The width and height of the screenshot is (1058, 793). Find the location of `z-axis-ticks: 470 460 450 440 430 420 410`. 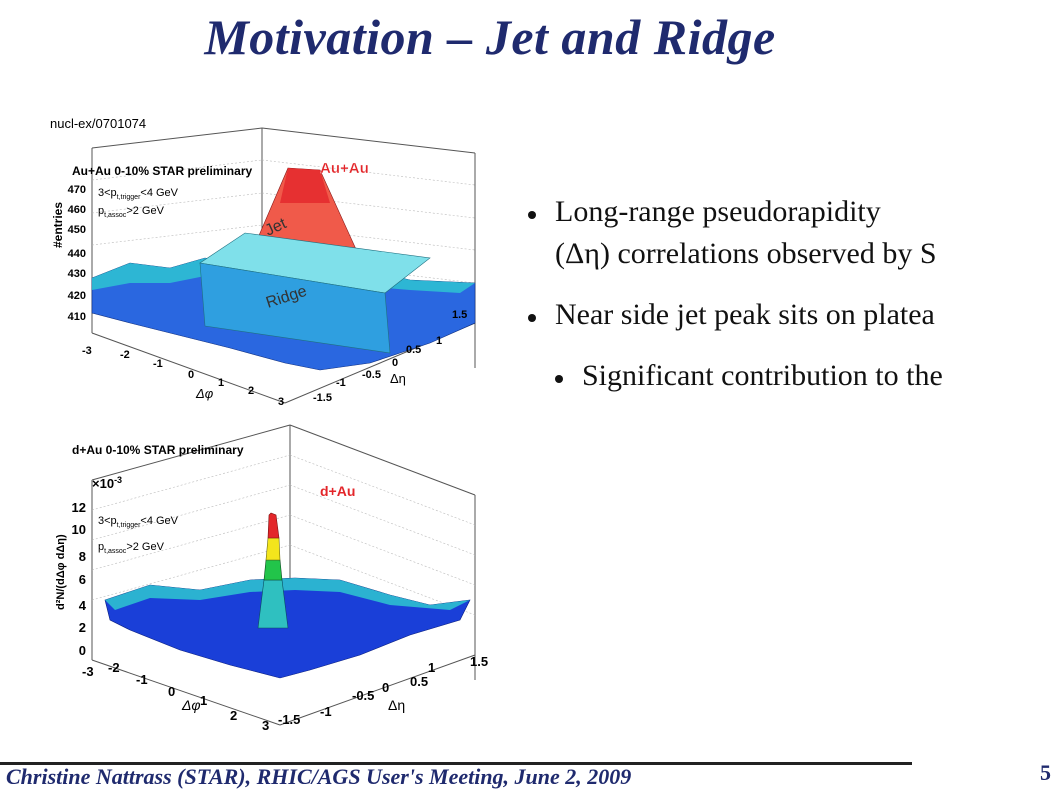

z-axis-ticks: 470 460 450 440 430 420 410 is located at coordinates (77, 253).